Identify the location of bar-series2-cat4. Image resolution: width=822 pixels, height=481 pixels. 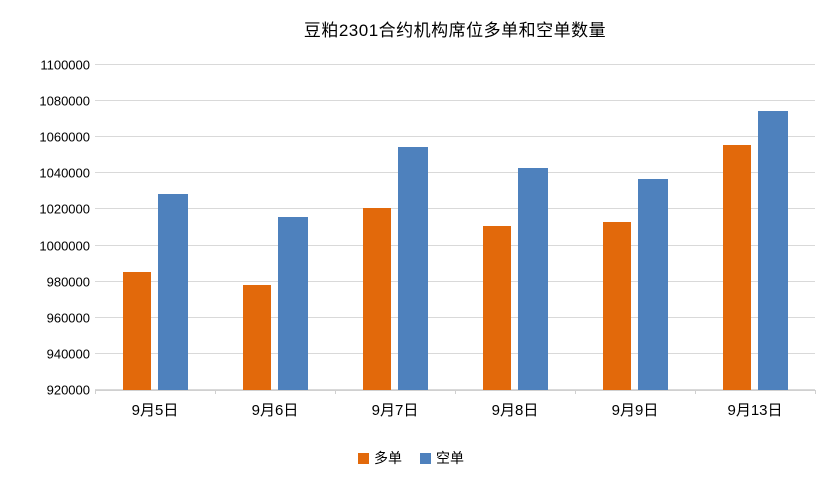
(533, 278).